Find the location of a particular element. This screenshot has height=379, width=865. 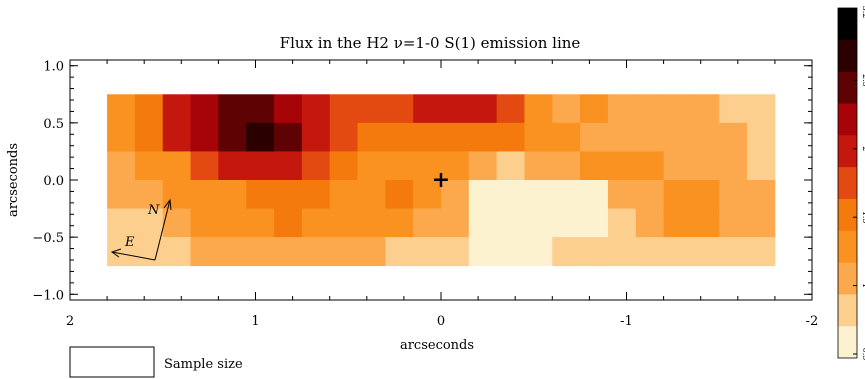

north-label: N is located at coordinates (153, 210).